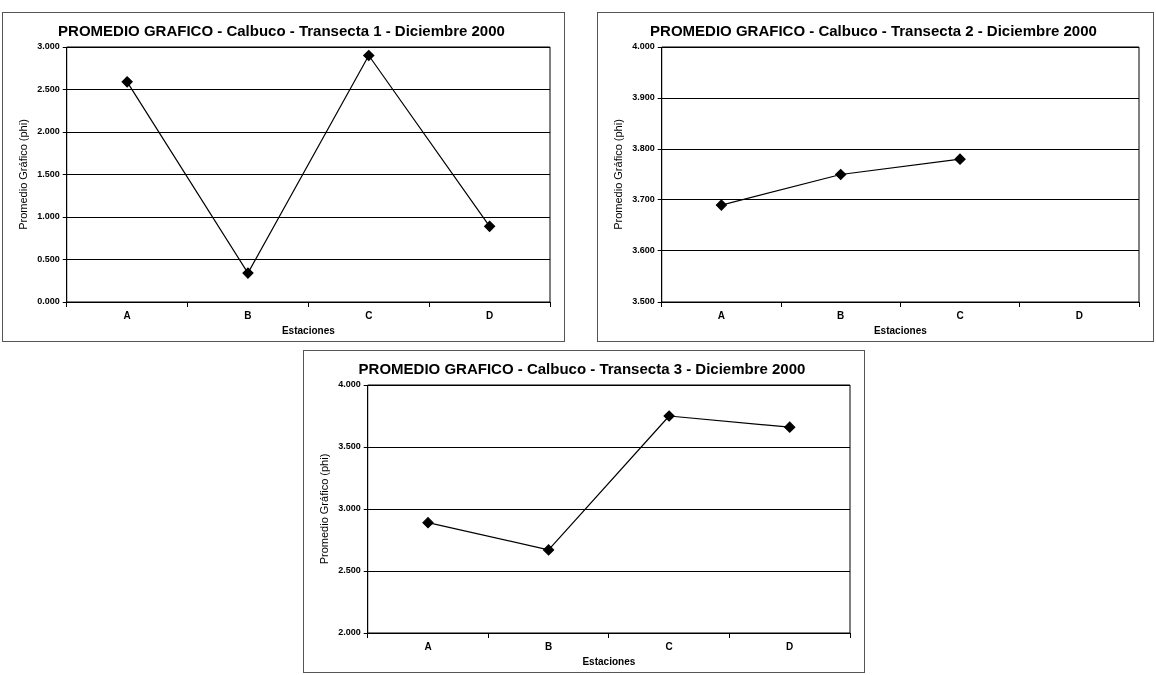 The width and height of the screenshot is (1156, 675). I want to click on y-tick-label: 1.000, so click(48, 216).